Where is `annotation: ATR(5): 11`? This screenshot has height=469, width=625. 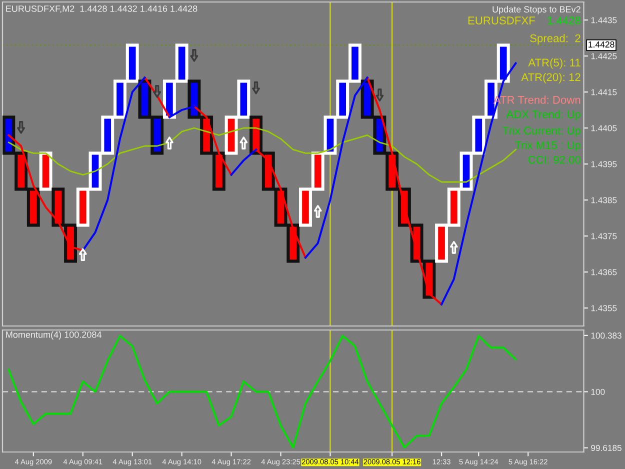
annotation: ATR(5): 11 is located at coordinates (554, 63).